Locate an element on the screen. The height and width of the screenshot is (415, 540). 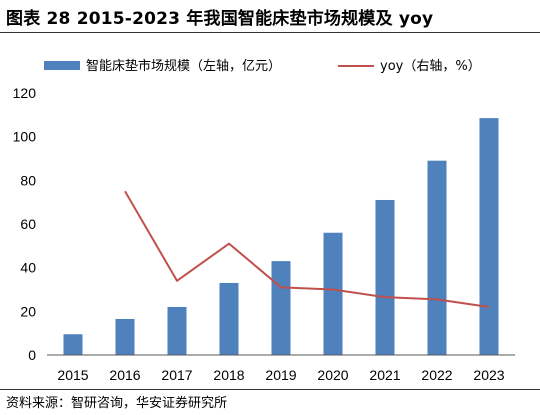
y-tick-label: 100 is located at coordinates (25, 137).